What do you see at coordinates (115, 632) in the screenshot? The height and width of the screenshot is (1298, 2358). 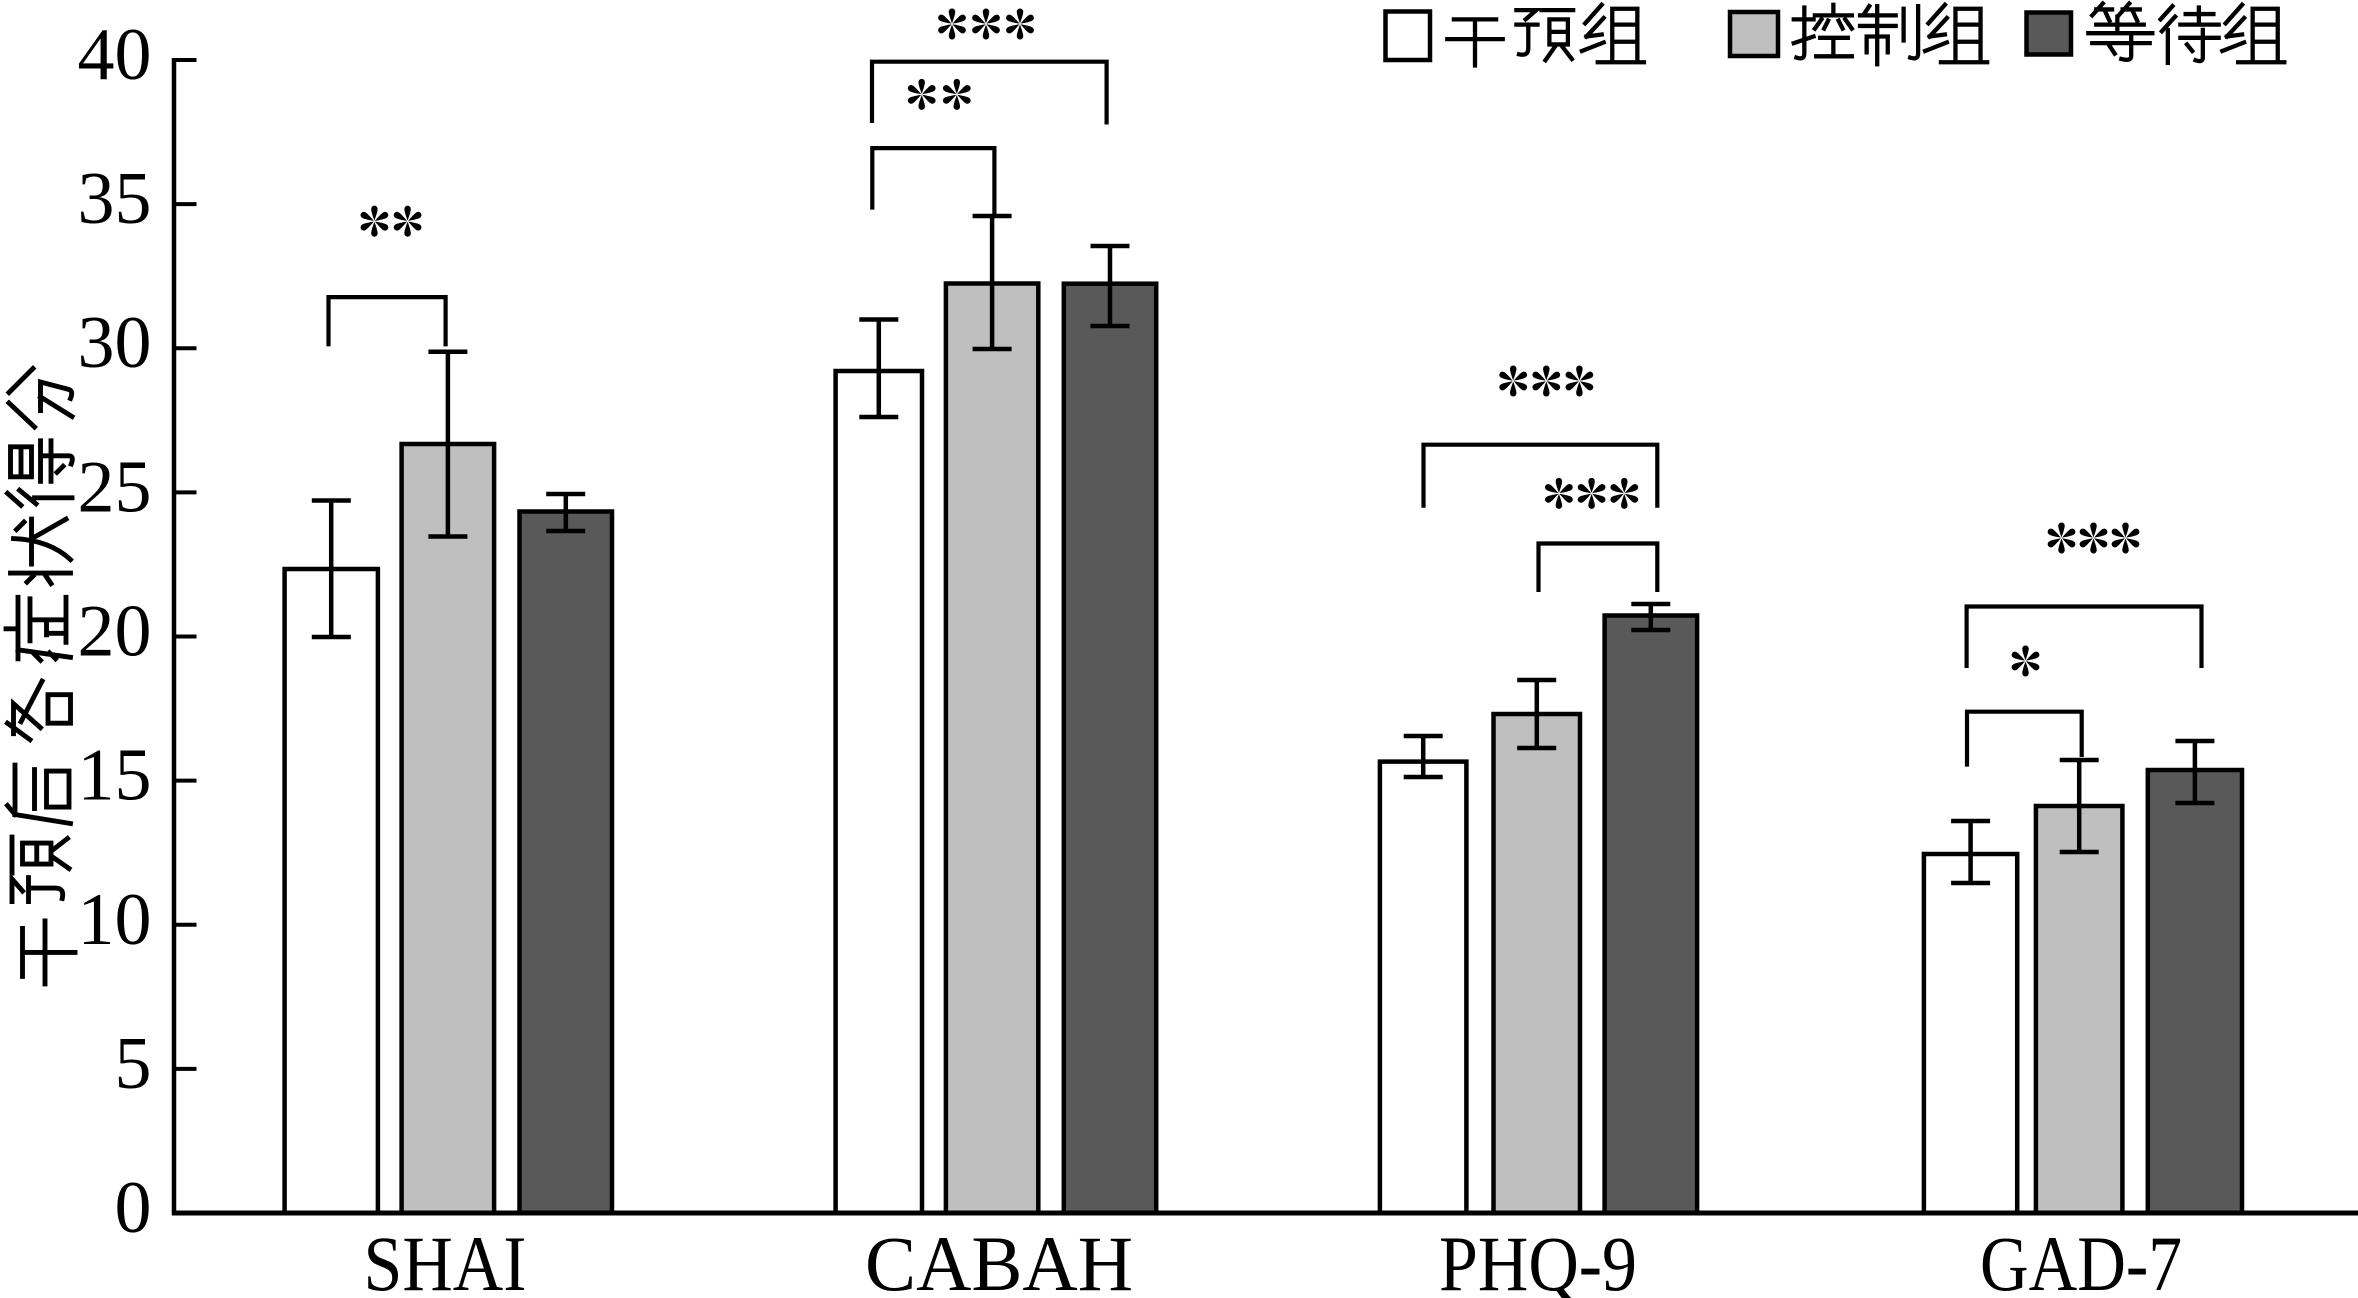 I see `svg-text: 20` at bounding box center [115, 632].